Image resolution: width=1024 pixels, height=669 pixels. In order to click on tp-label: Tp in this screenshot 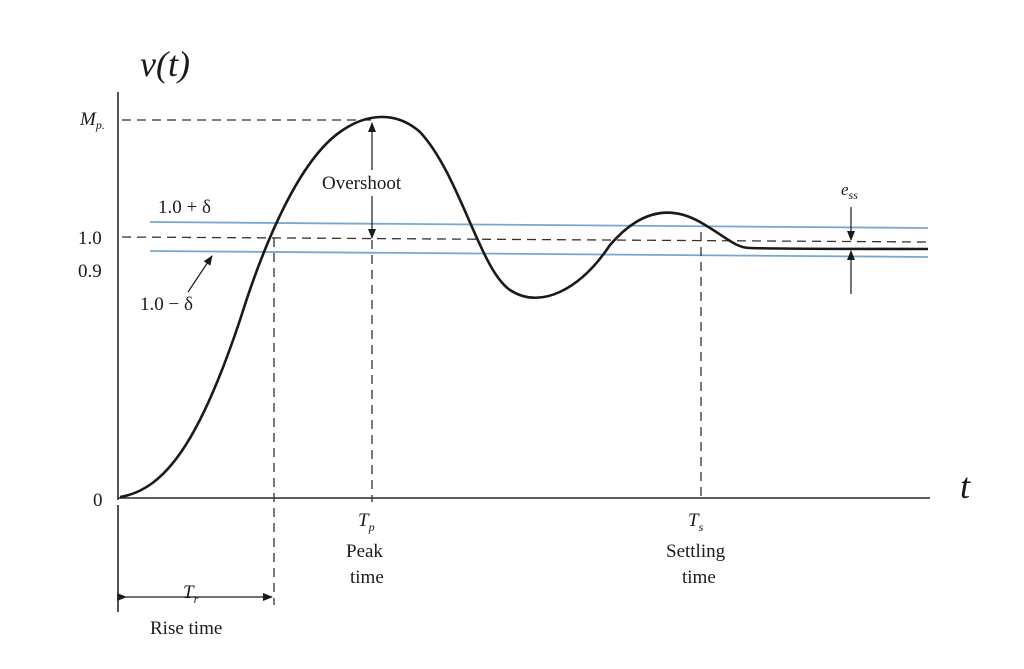, I will do `click(366, 522)`.